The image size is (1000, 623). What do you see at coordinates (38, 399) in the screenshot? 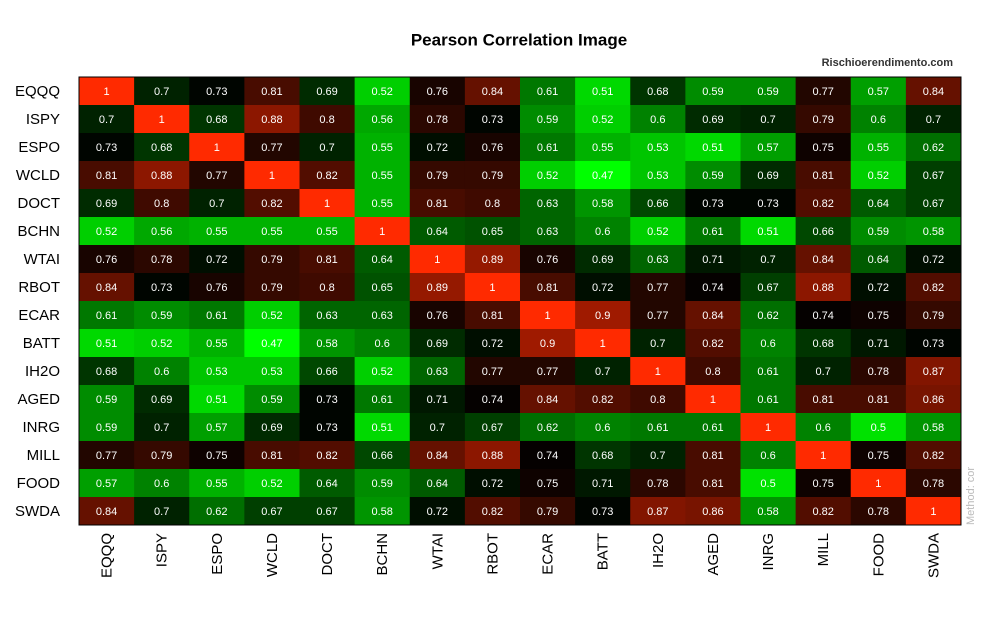
I see `y-tick-label: AGED` at bounding box center [38, 399].